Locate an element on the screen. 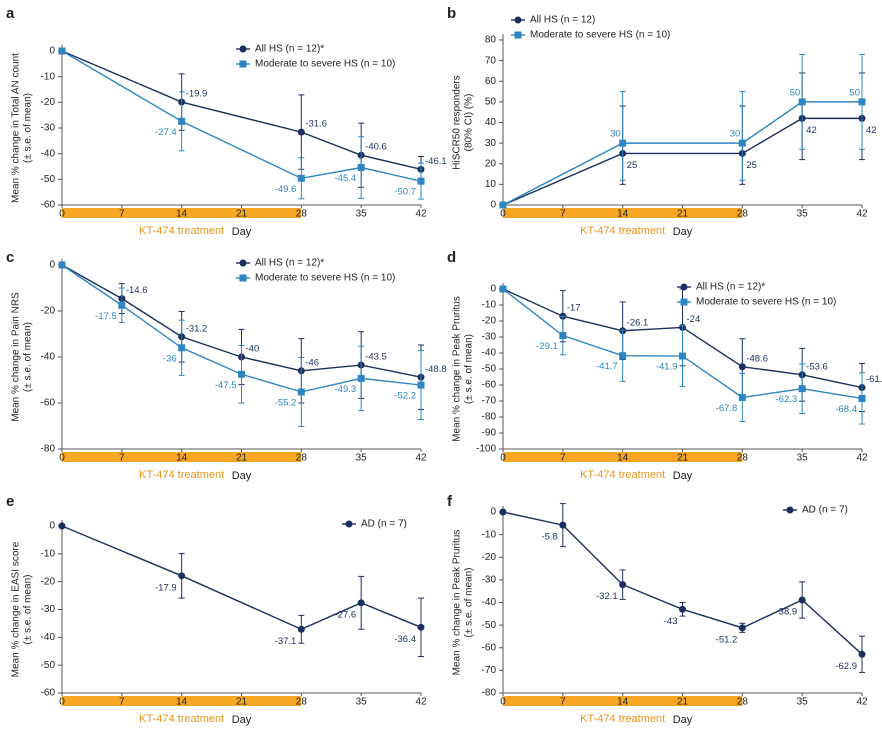  data-label: 25 is located at coordinates (751, 165).